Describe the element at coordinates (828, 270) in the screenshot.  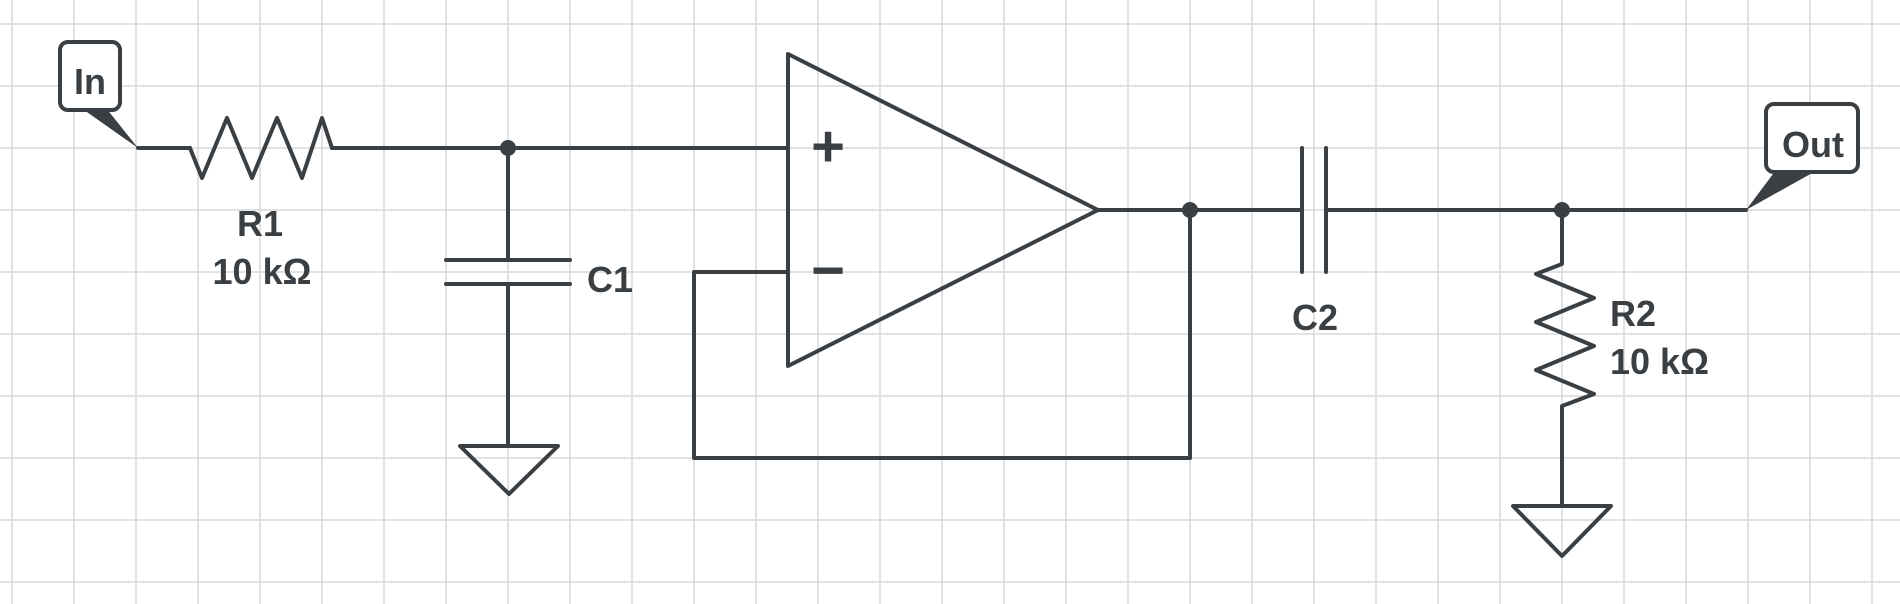
I see `opamp-minus-symbol: −` at that location.